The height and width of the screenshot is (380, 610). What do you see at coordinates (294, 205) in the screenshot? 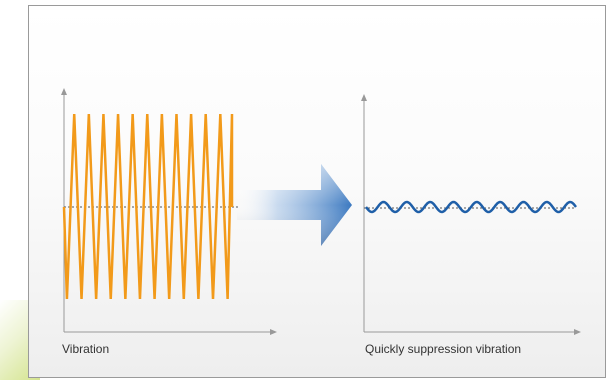
I see `transition-arrow-icon` at bounding box center [294, 205].